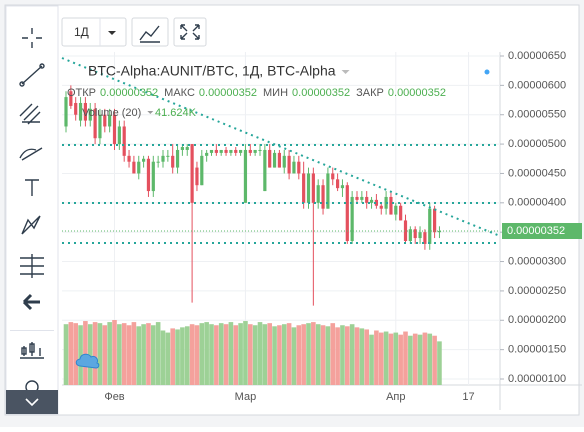 The image size is (584, 432). I want to click on y-tick-label: 0.00000200, so click(537, 320).